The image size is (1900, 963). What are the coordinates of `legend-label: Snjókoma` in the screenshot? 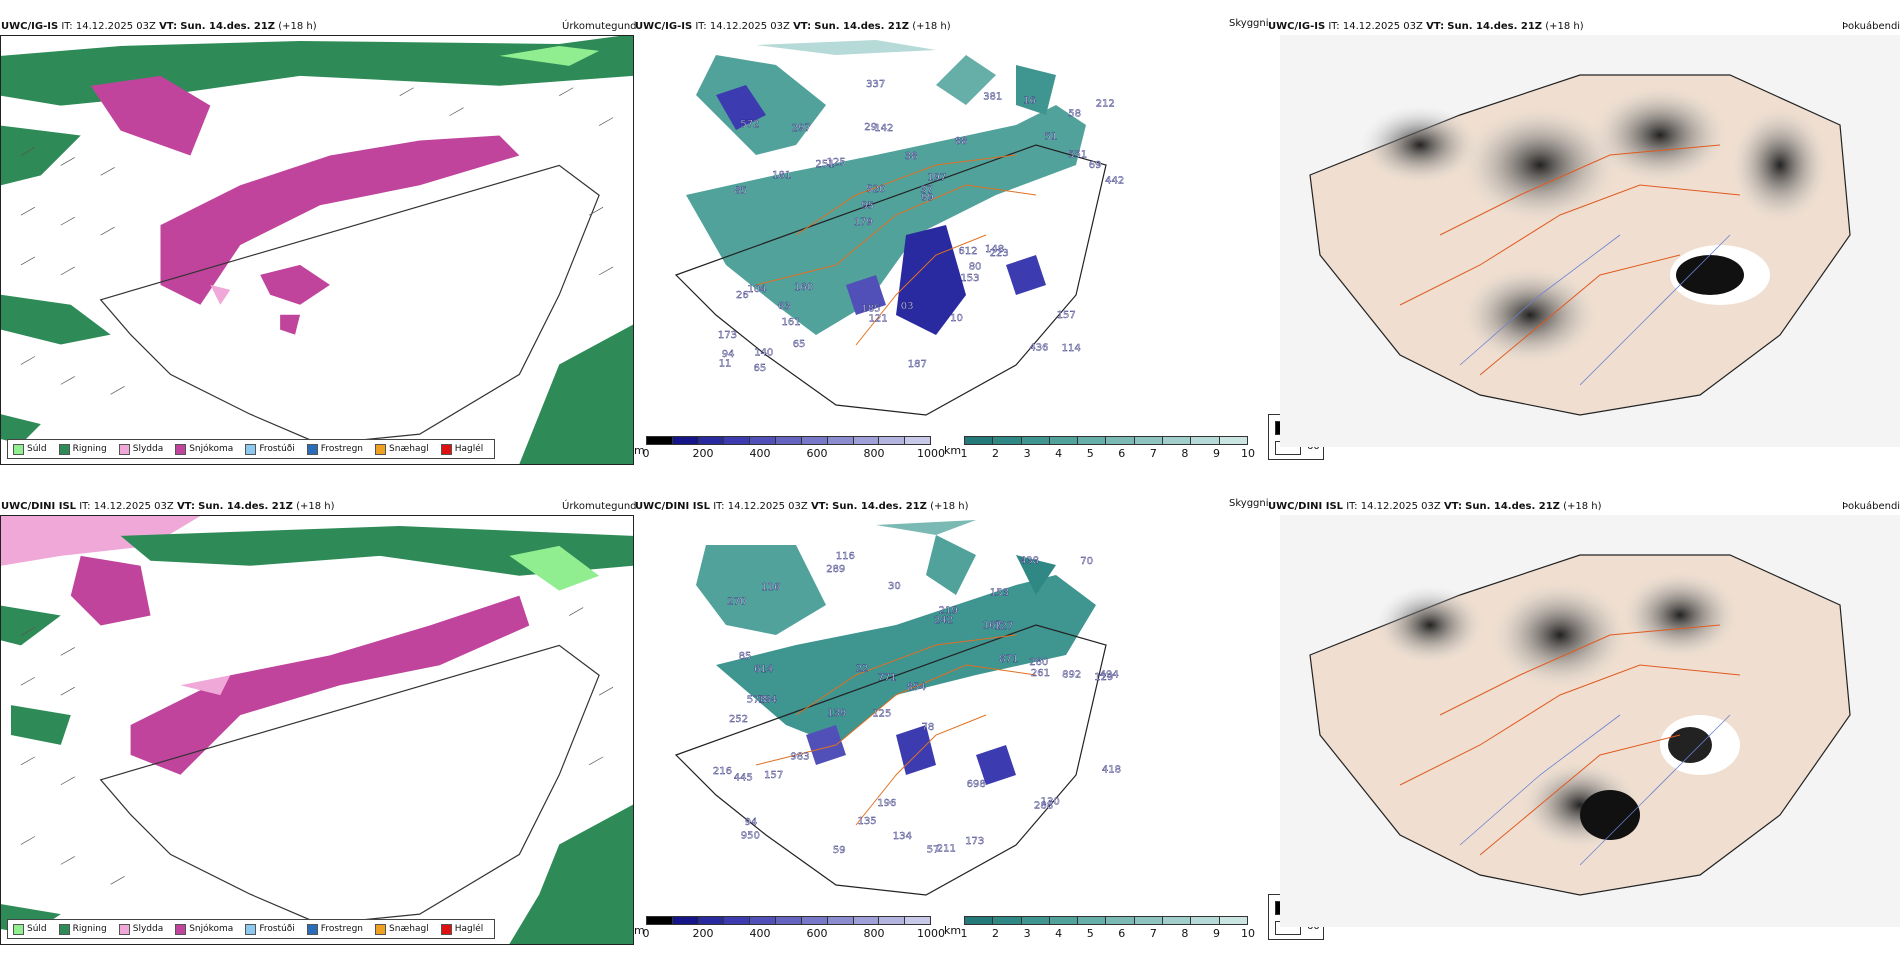 It's located at (211, 449).